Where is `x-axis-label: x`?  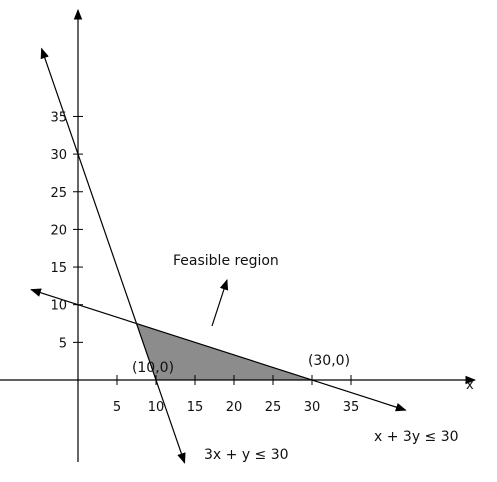
x-axis-label: x is located at coordinates (470, 385).